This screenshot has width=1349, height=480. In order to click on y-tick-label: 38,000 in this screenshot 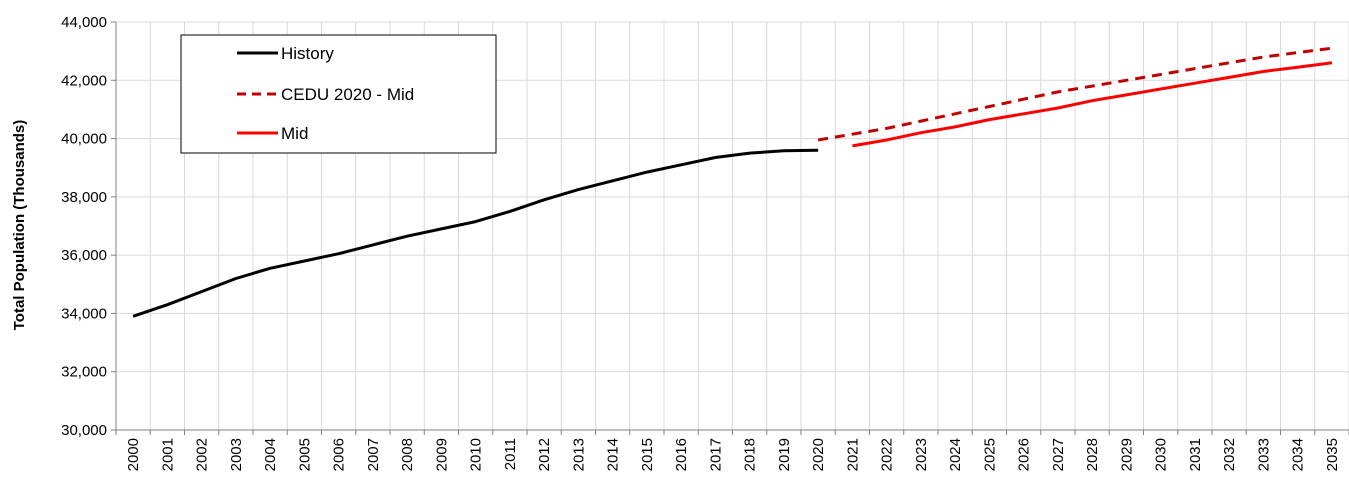, I will do `click(84, 197)`.